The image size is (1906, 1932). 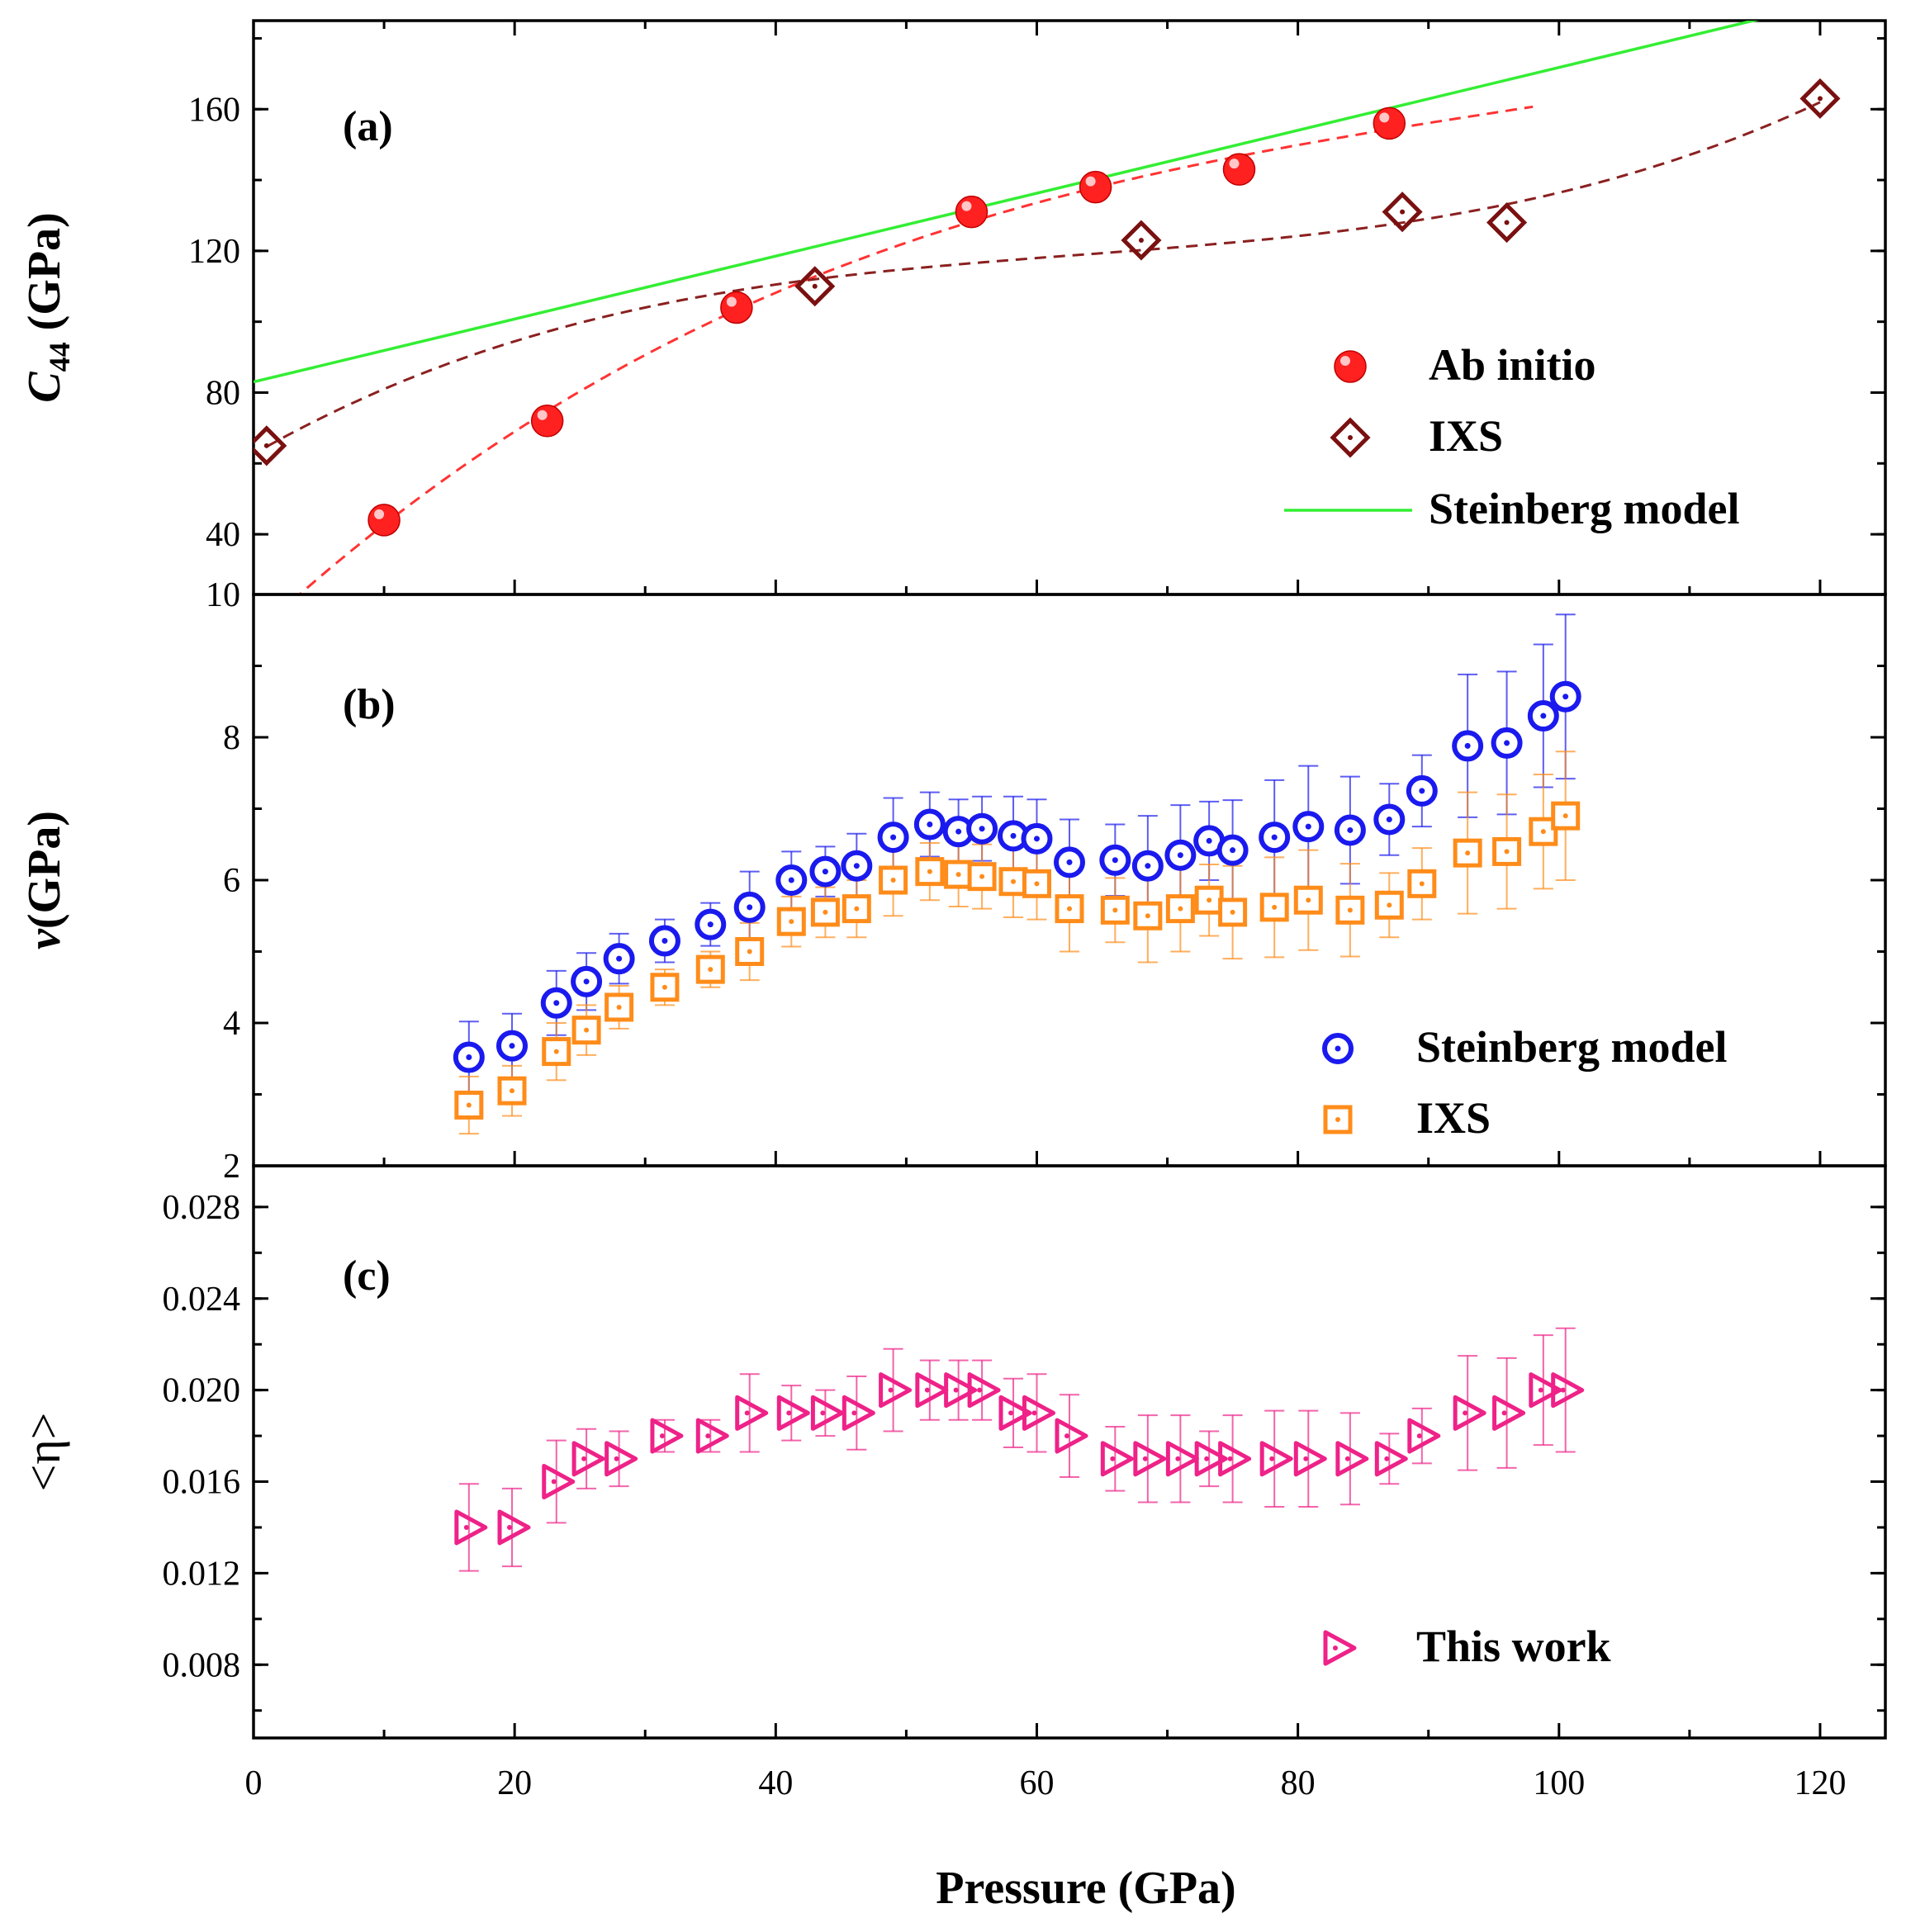 What do you see at coordinates (231, 1024) in the screenshot?
I see `y-tick-label: 4` at bounding box center [231, 1024].